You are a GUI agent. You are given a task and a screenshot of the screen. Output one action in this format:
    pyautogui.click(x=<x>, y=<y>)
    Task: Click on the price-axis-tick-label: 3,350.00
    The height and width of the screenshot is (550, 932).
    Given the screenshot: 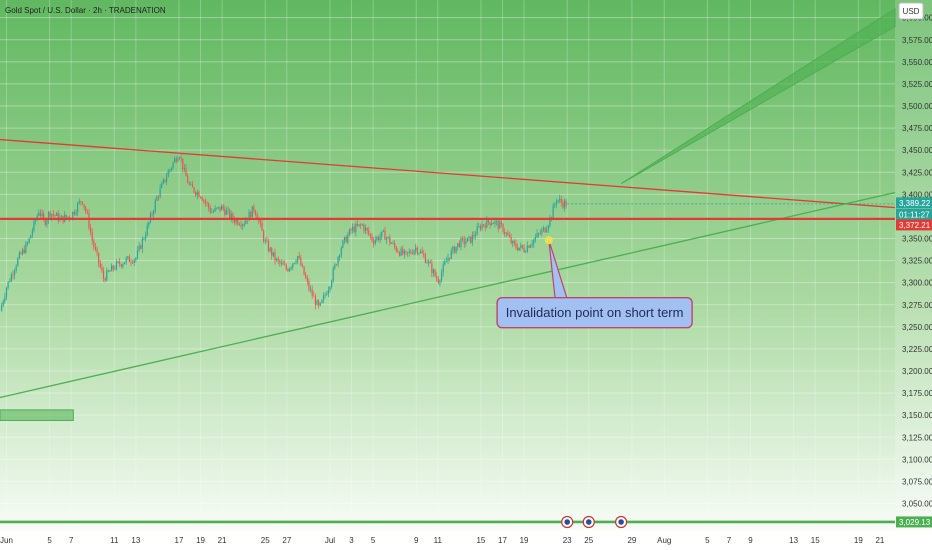 What is the action you would take?
    pyautogui.click(x=917, y=239)
    